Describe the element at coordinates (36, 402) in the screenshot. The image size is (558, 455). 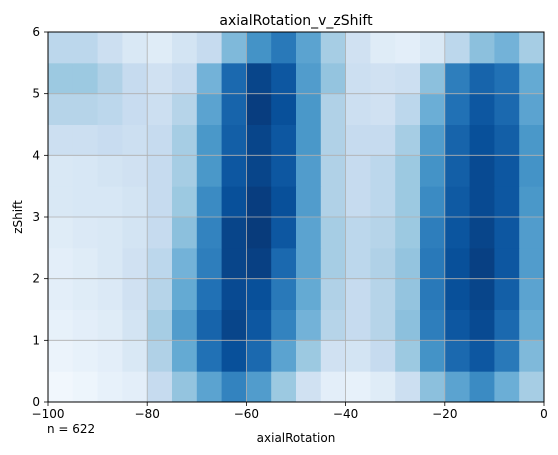
I see `y-tick-label: 0` at that location.